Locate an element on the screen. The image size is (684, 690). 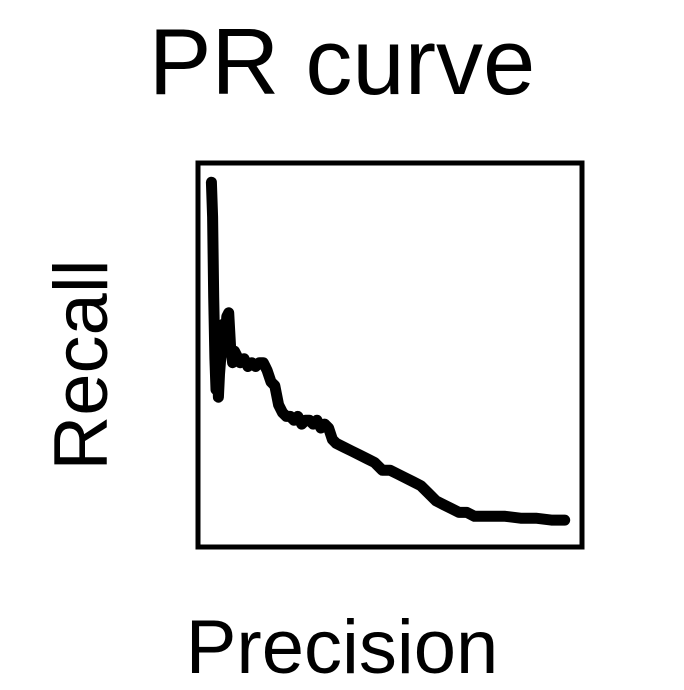
chart-title: PR curve is located at coordinates (342, 61).